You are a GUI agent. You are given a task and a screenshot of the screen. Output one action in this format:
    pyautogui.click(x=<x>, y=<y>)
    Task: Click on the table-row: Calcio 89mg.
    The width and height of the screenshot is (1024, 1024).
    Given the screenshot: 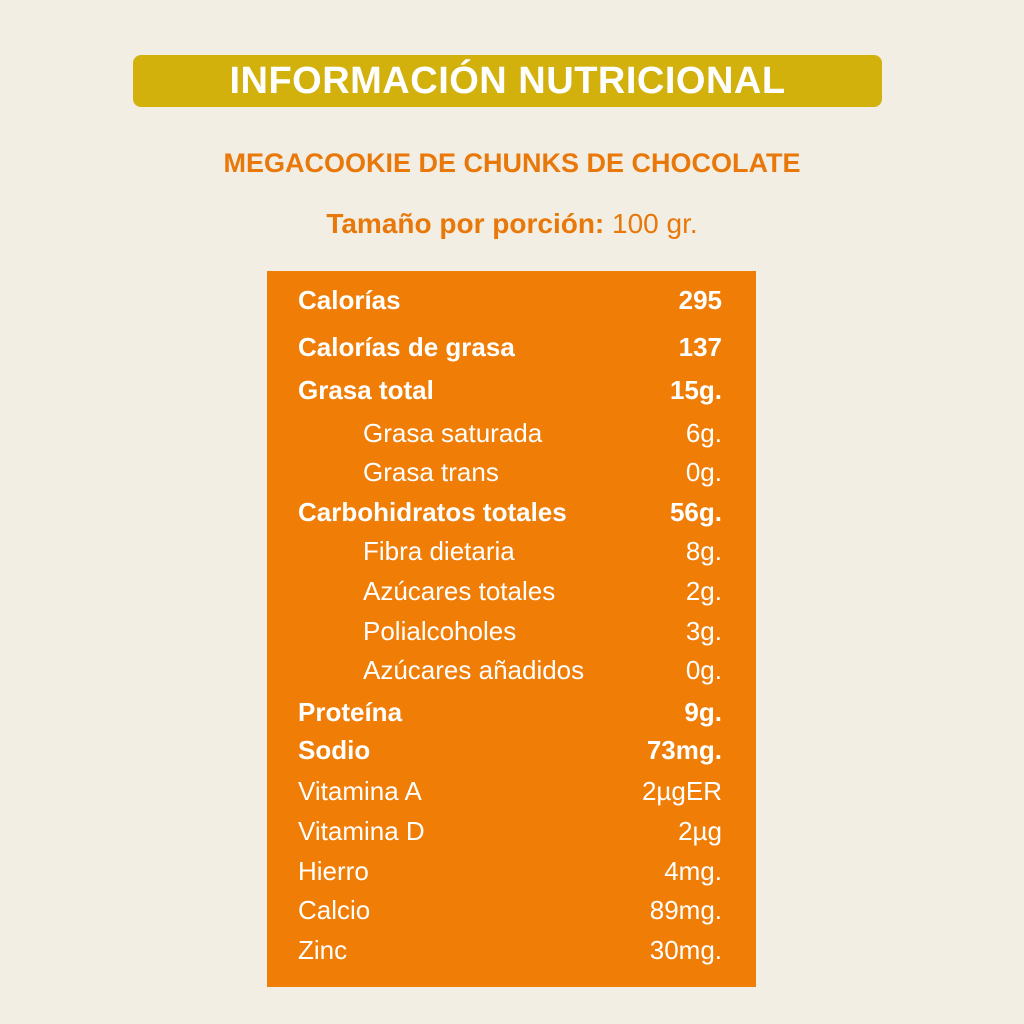 What is the action you would take?
    pyautogui.click(x=511, y=910)
    